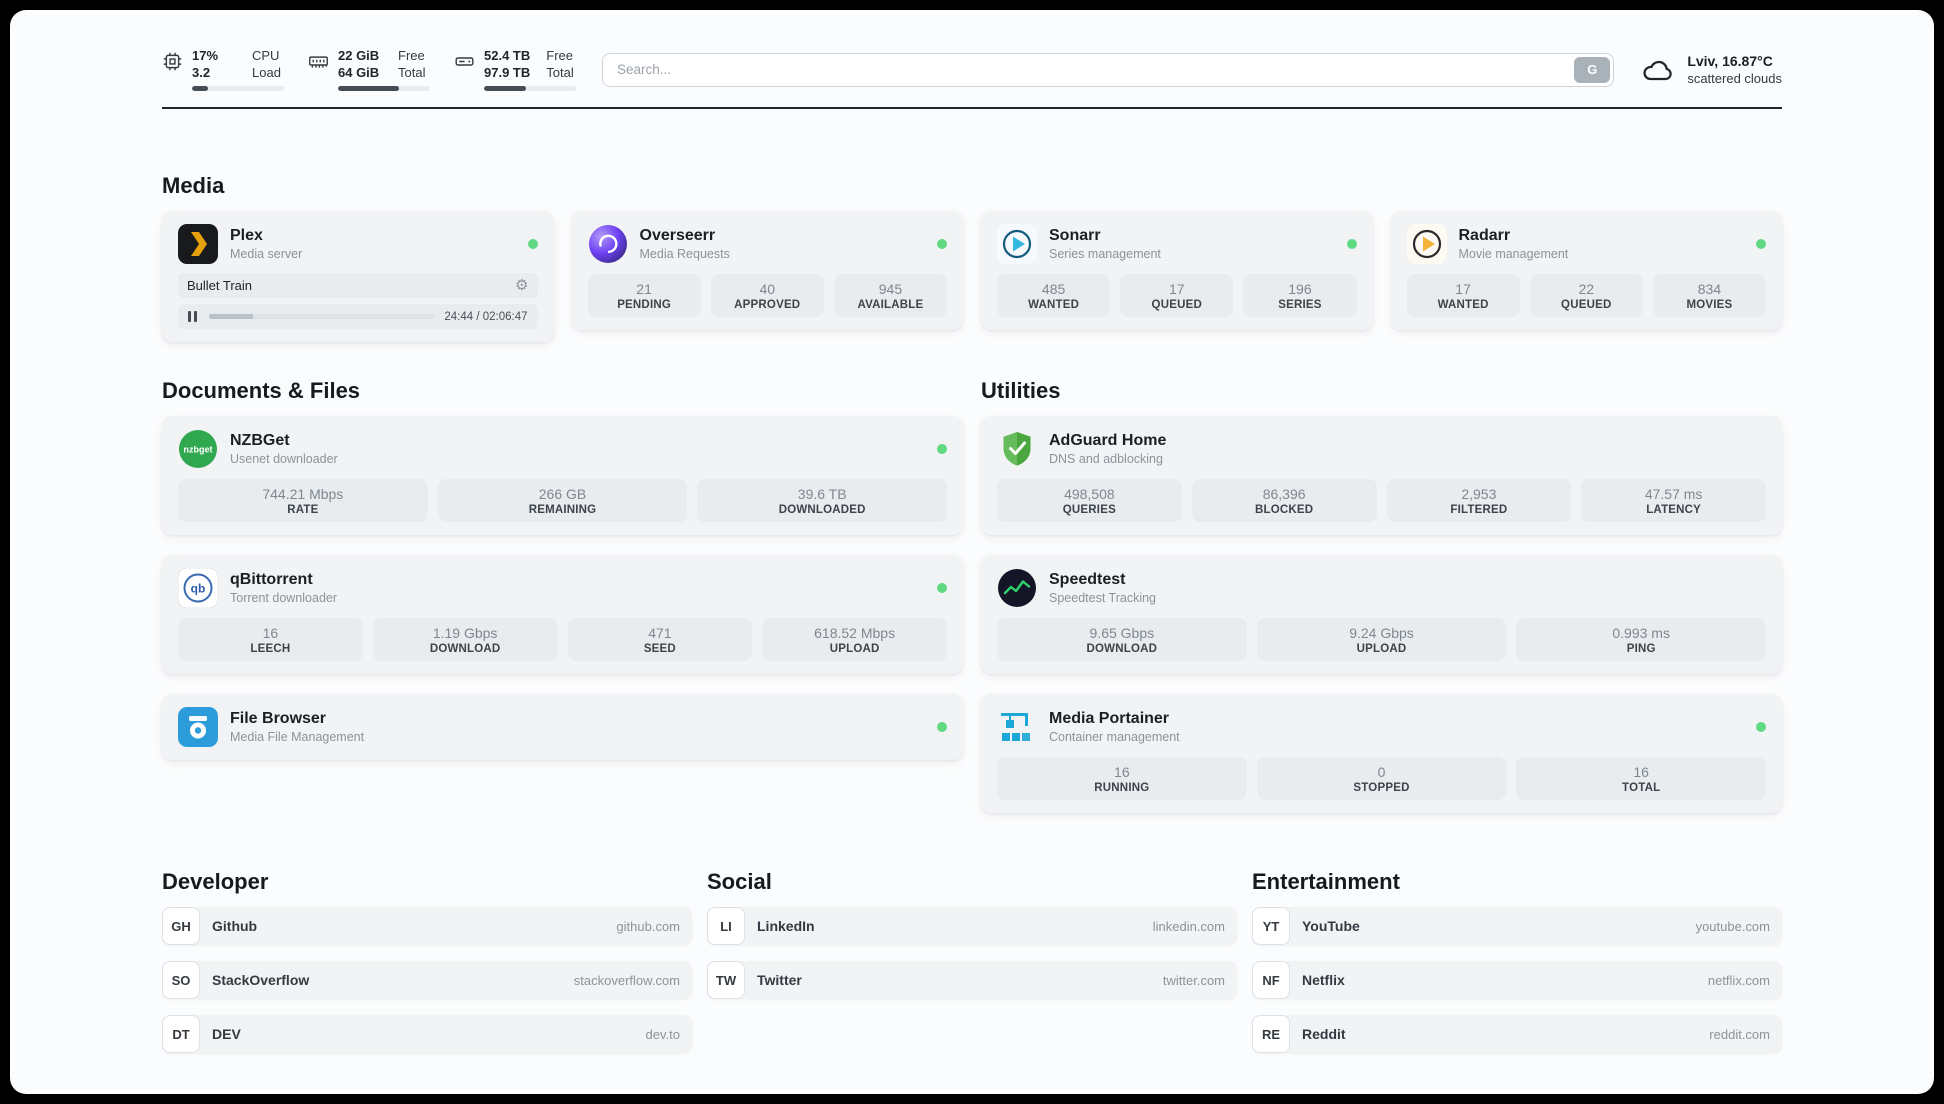 Image resolution: width=1944 pixels, height=1104 pixels. What do you see at coordinates (660, 639) in the screenshot?
I see `stat-seed: 471 SEED` at bounding box center [660, 639].